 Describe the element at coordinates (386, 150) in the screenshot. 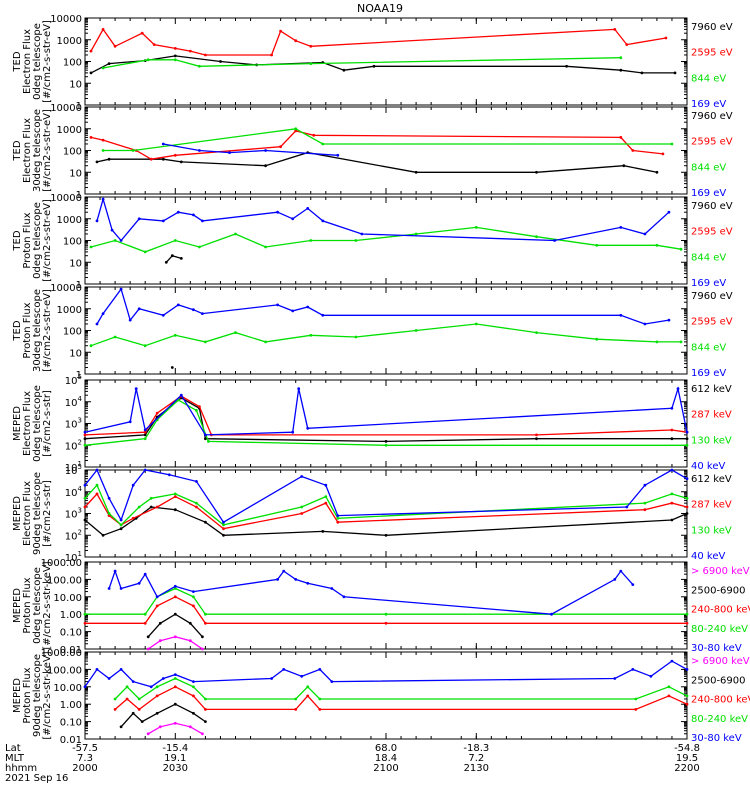

I see `panel-frame` at that location.